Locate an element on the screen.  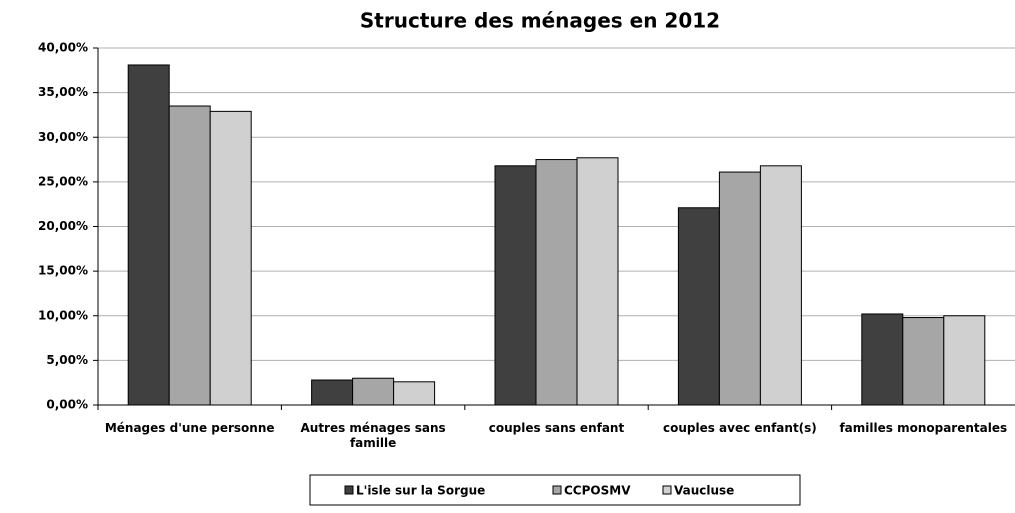
y-tick-label: 30,00% is located at coordinates (63, 137).